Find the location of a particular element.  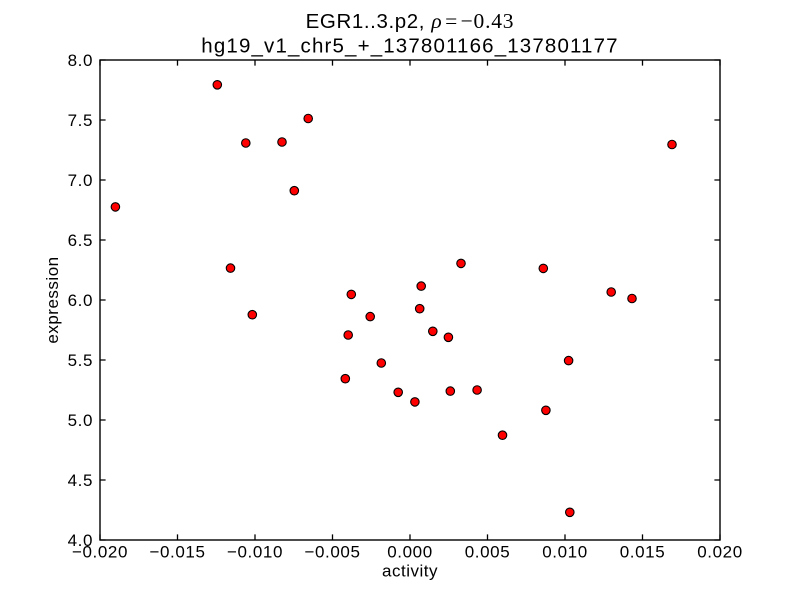

svg-text: −0.020 is located at coordinates (100, 552).